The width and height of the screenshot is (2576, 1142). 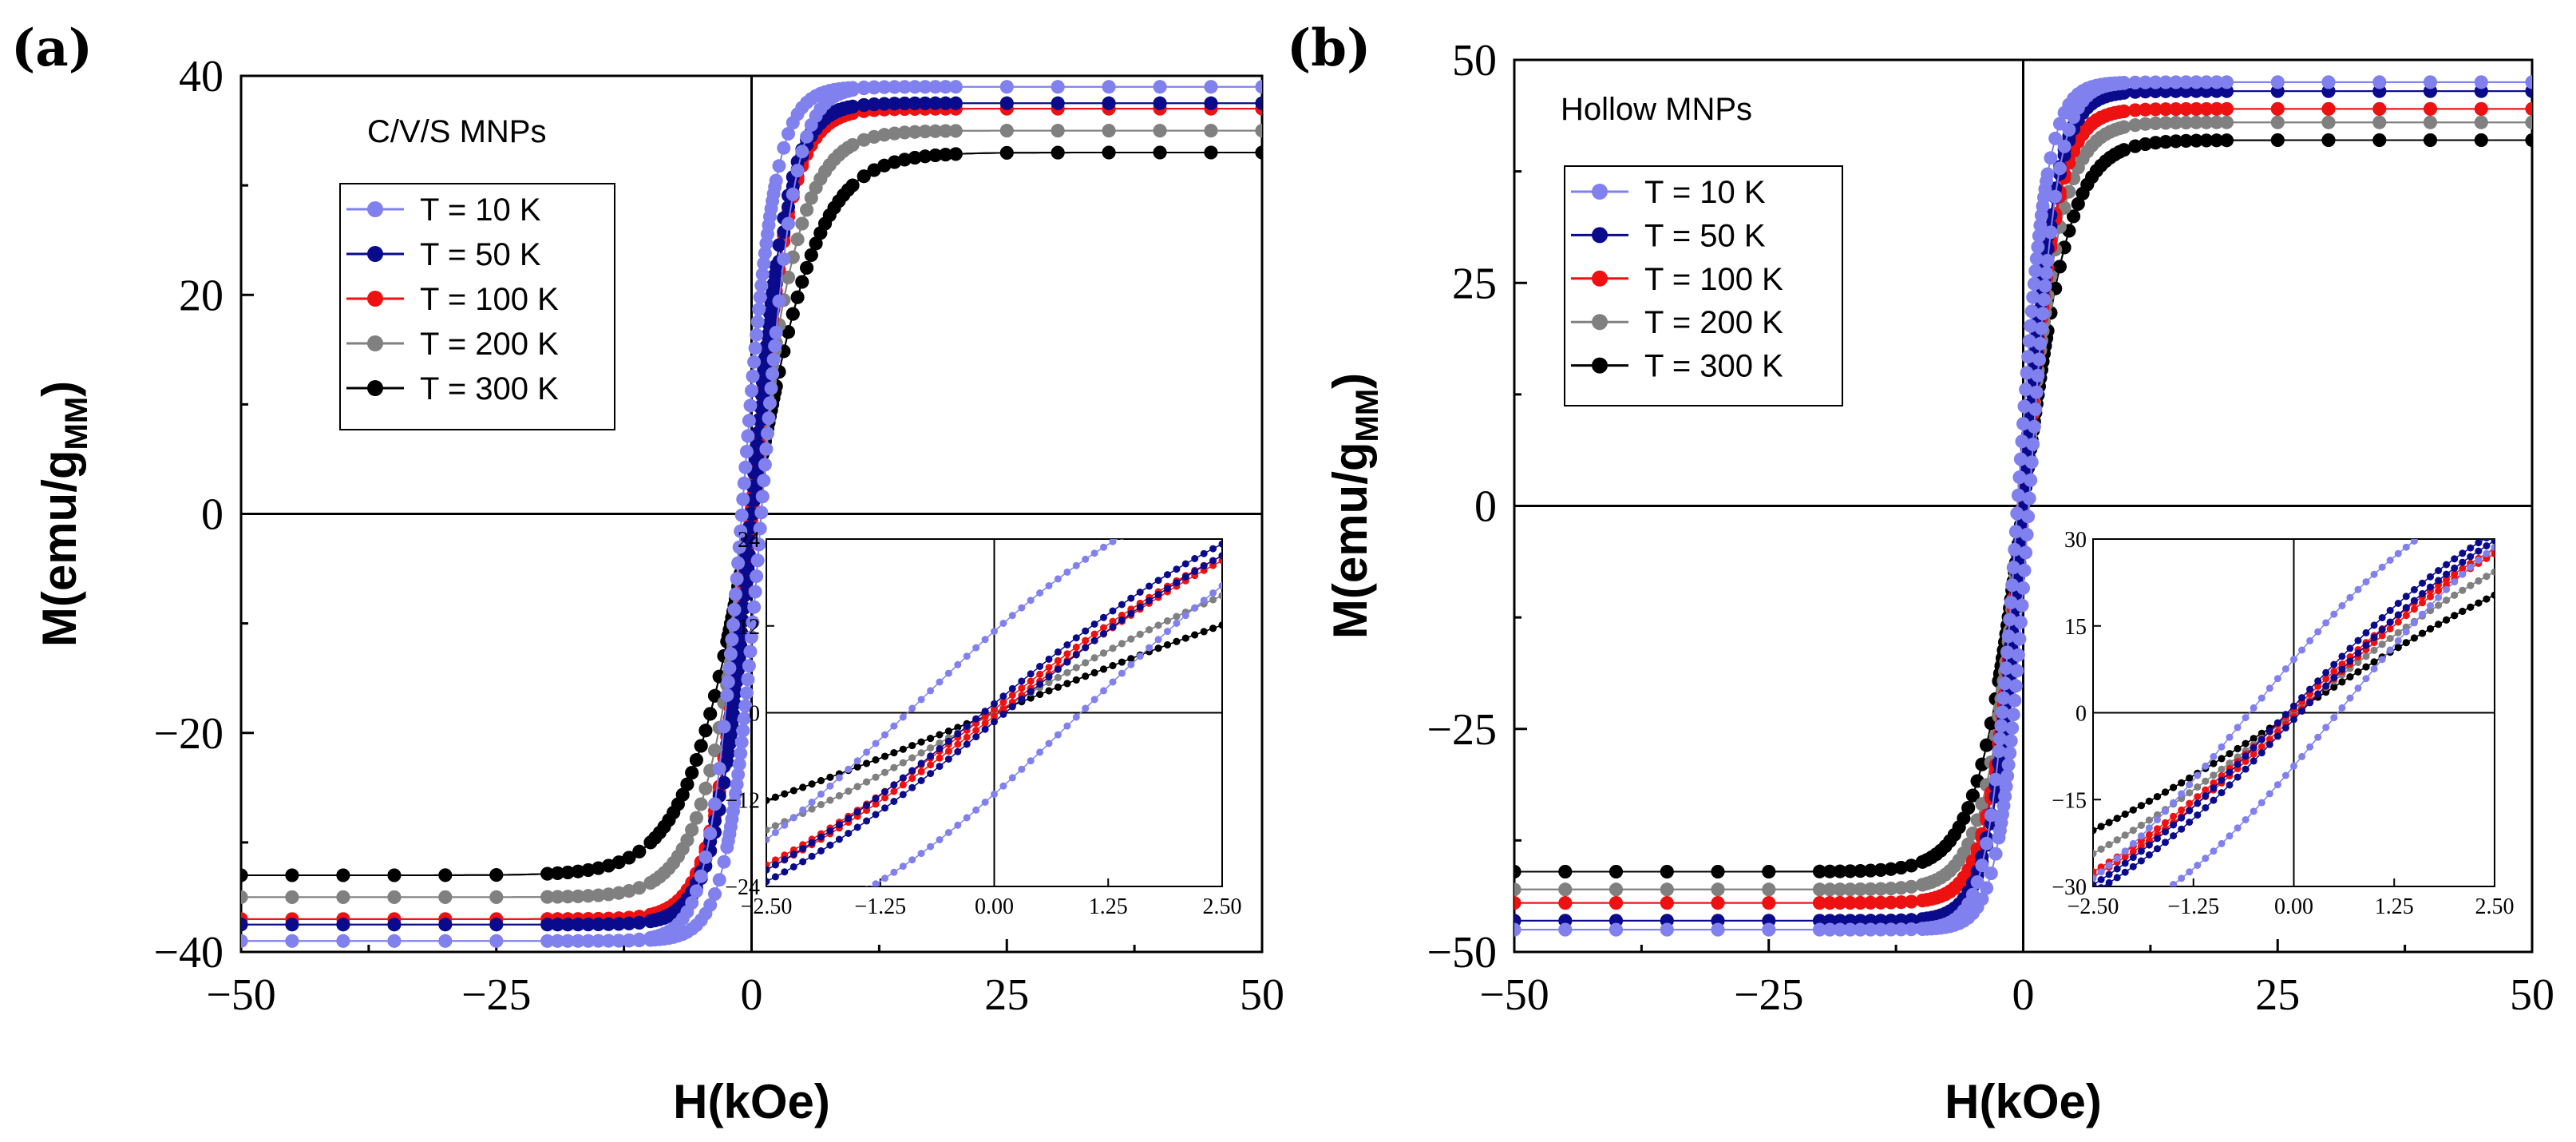 I want to click on y-tick-label: 25, so click(x=1475, y=283).